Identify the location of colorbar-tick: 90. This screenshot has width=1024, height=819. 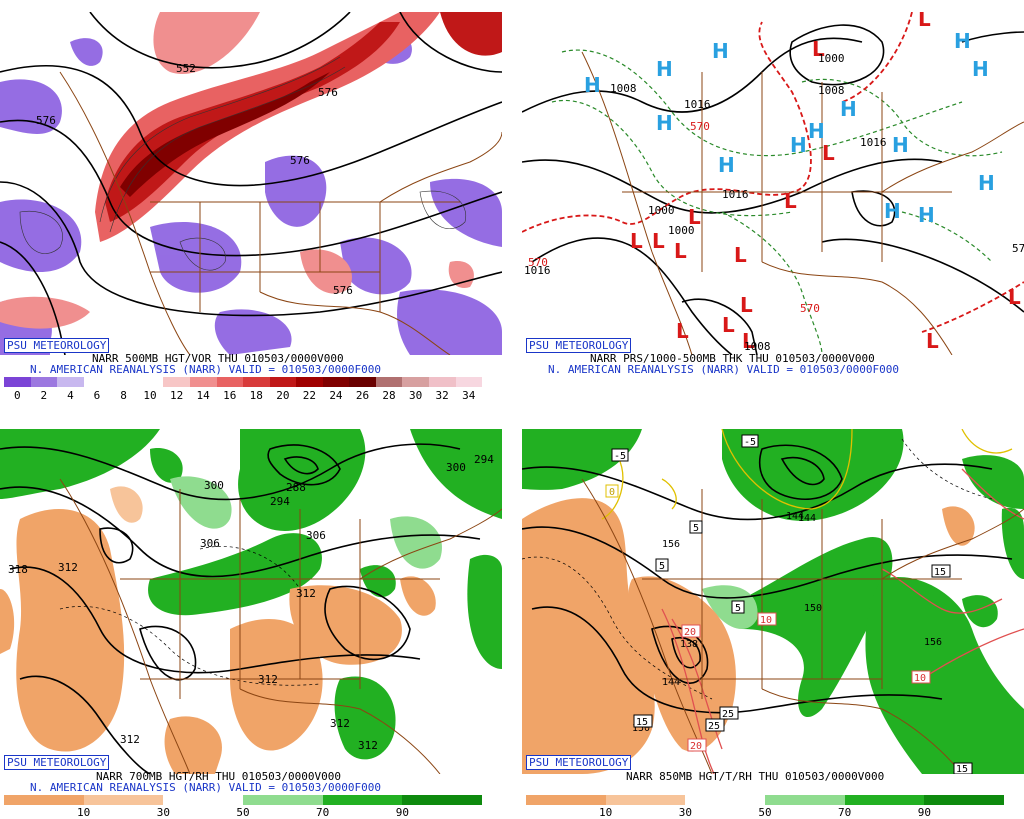
(924, 812).